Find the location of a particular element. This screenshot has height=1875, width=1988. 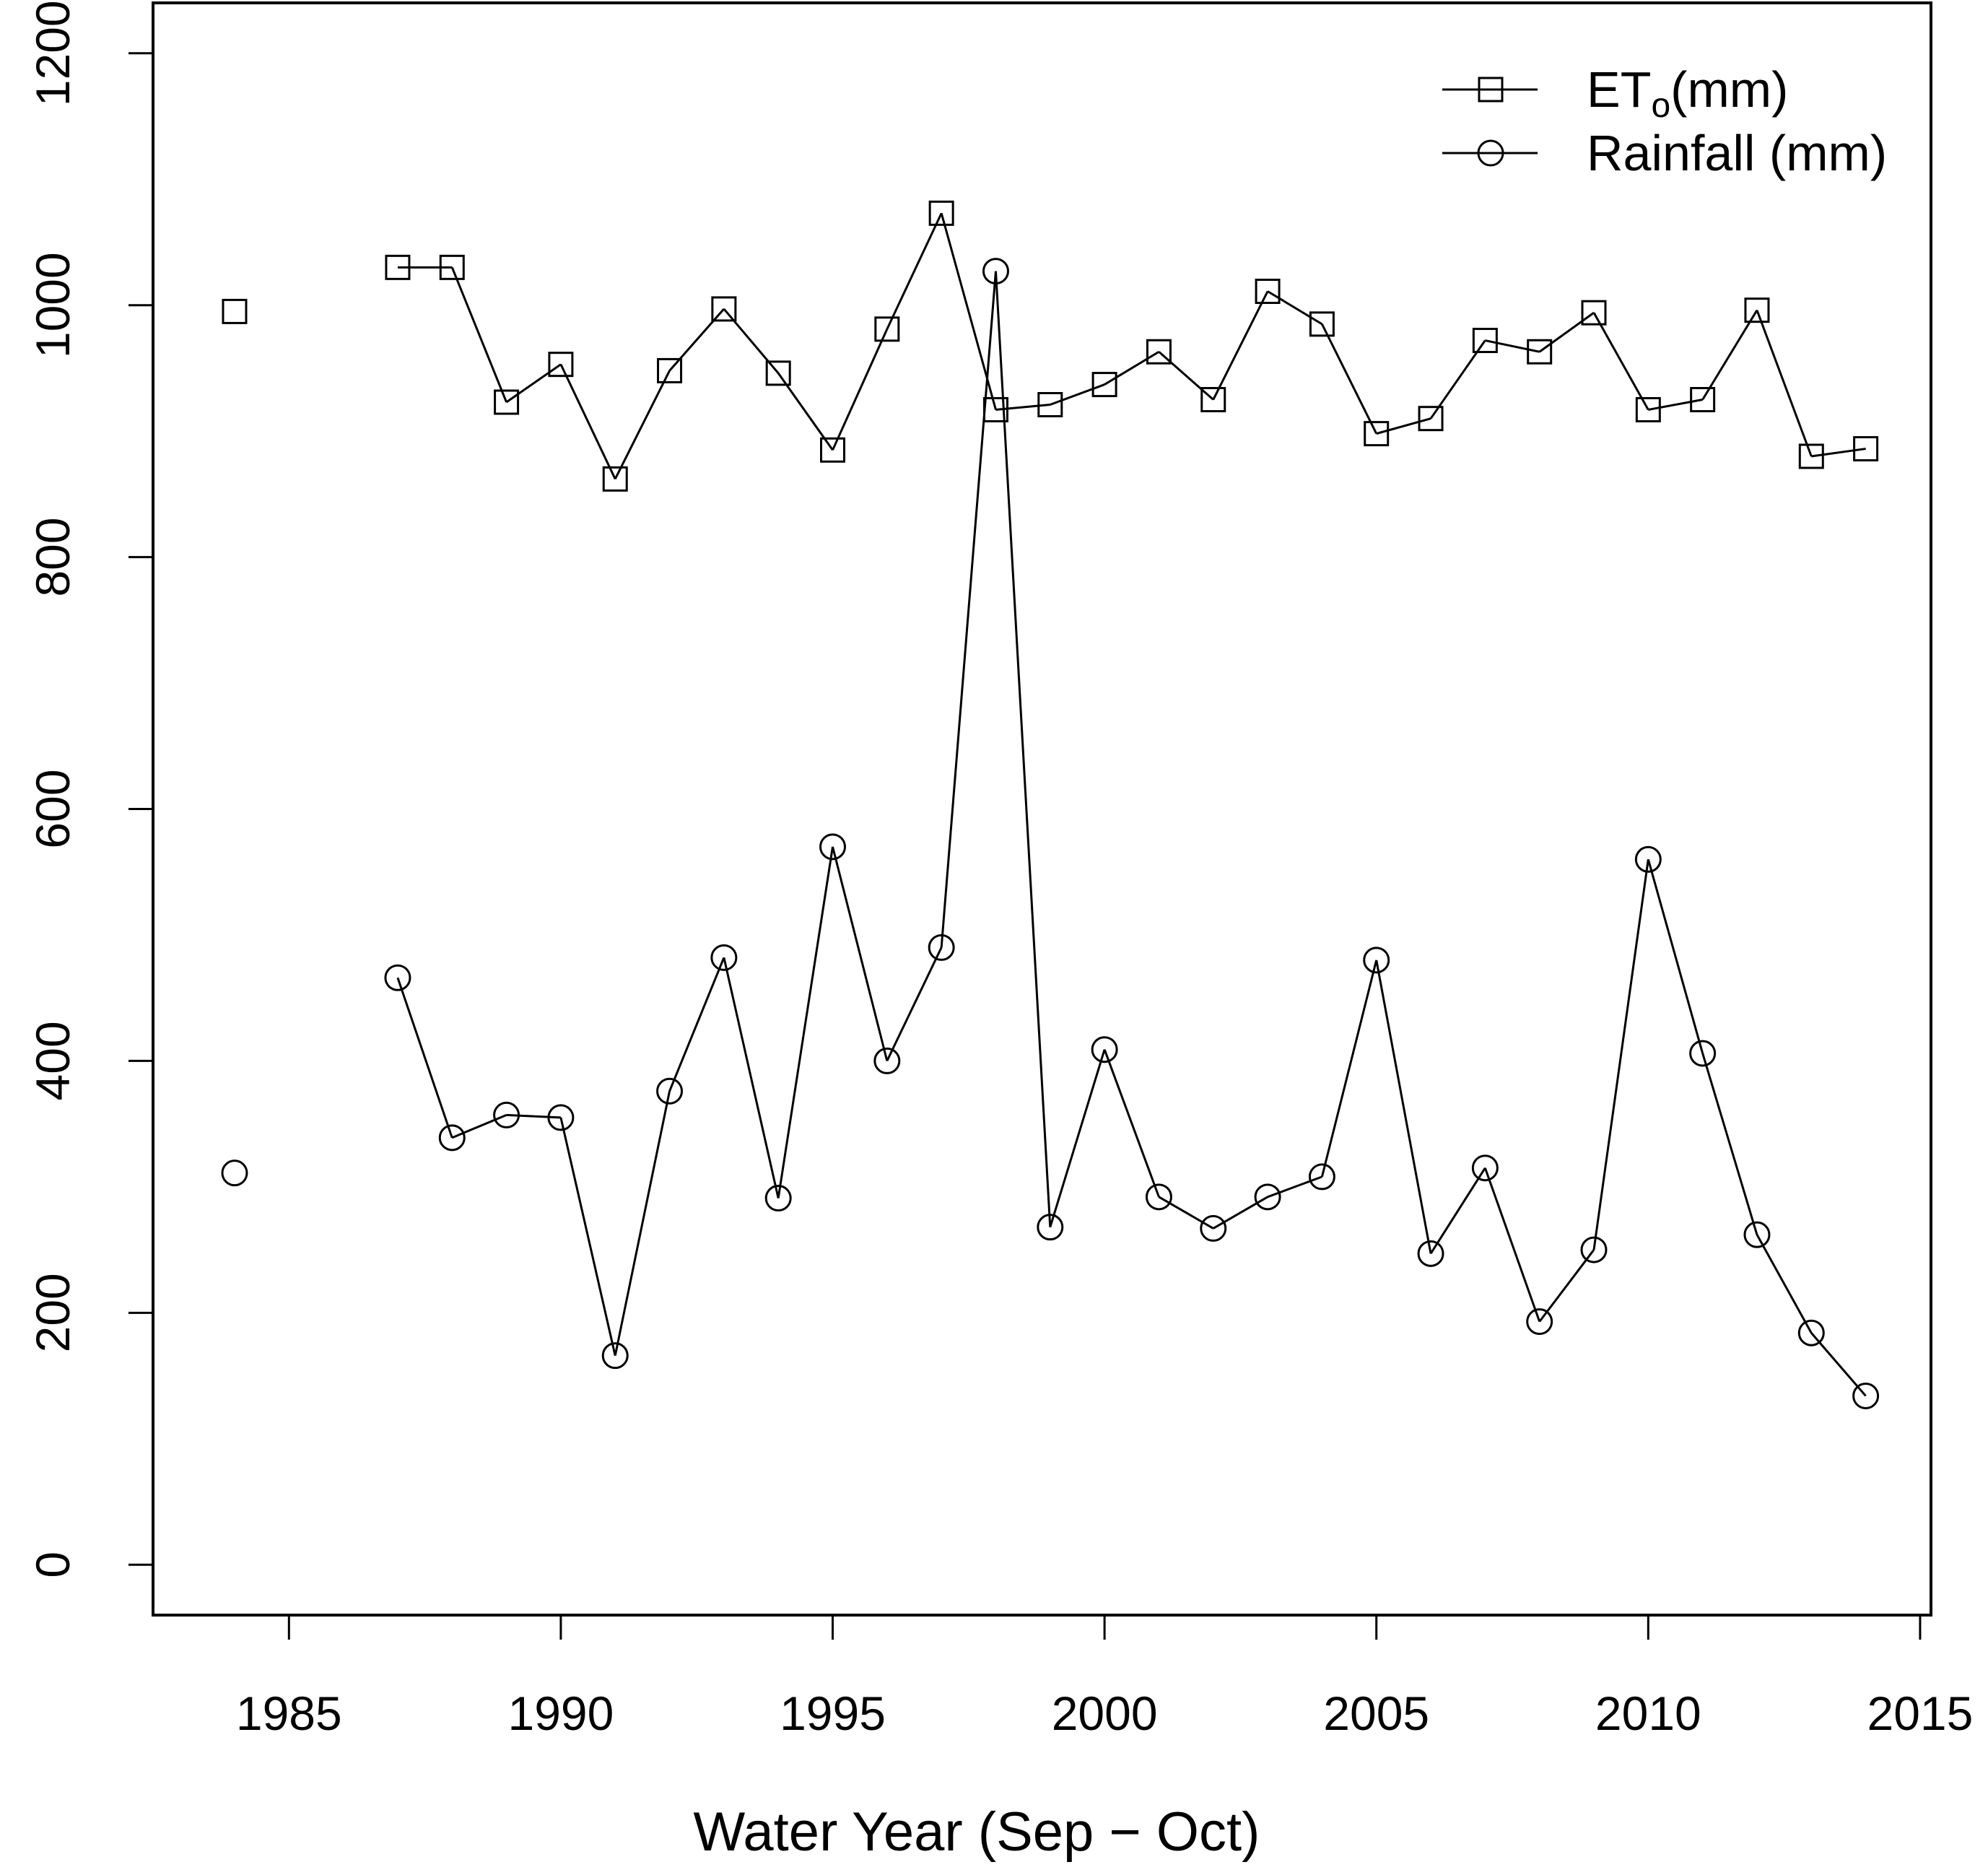

x-tick-label: 1990 is located at coordinates (560, 1714).